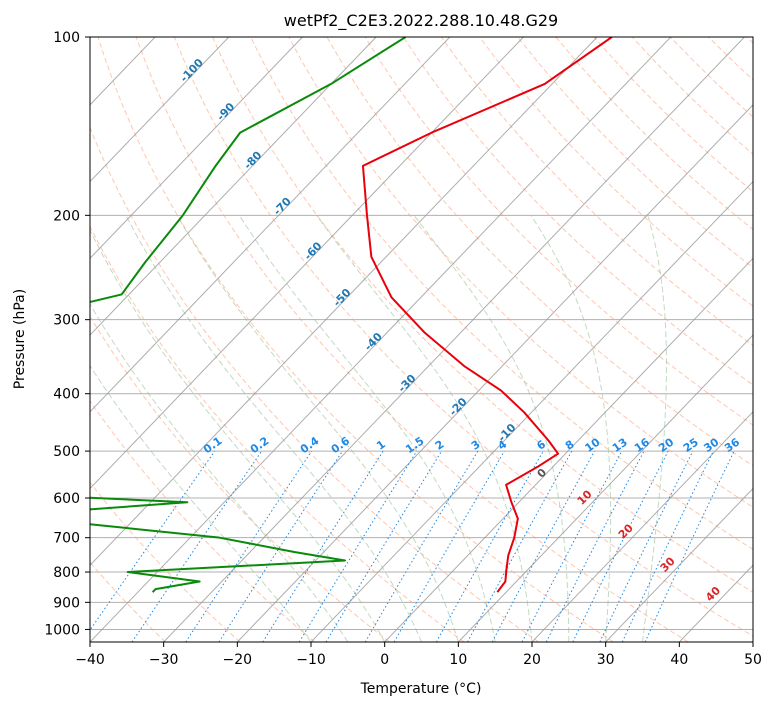  Describe the element at coordinates (62, 630) in the screenshot. I see `y-tick-label: 1000` at that location.